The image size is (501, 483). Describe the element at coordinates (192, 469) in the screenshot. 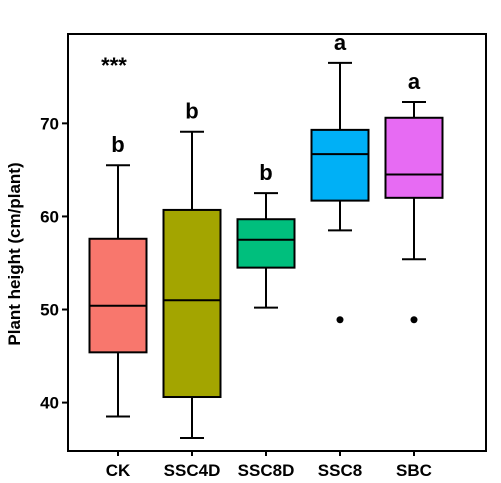

I see `x-tick-label-SSC4D: SSC4D` at that location.